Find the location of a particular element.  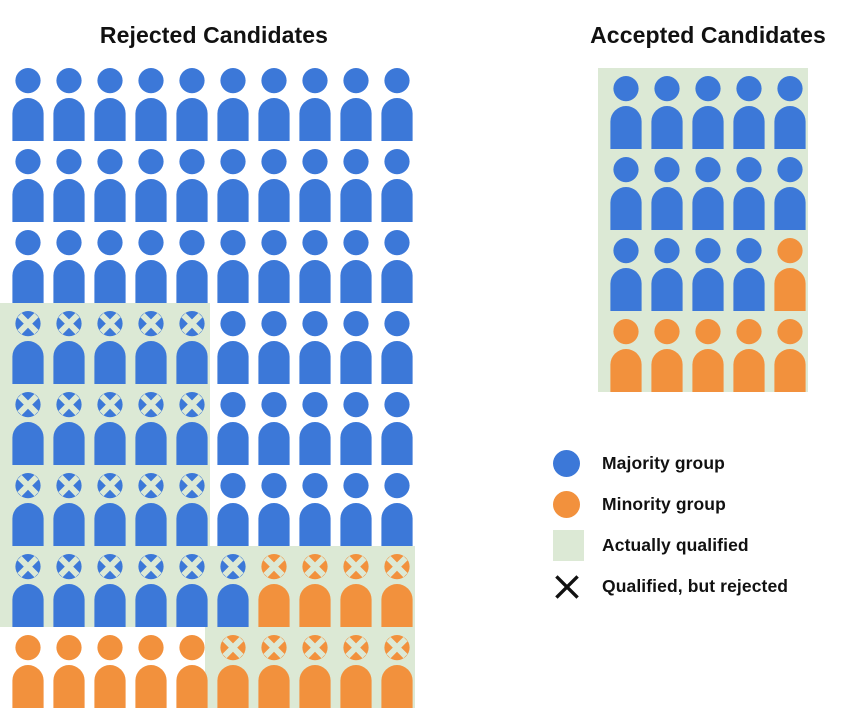

legend-item-minority: Minority group is located at coordinates (703, 504).